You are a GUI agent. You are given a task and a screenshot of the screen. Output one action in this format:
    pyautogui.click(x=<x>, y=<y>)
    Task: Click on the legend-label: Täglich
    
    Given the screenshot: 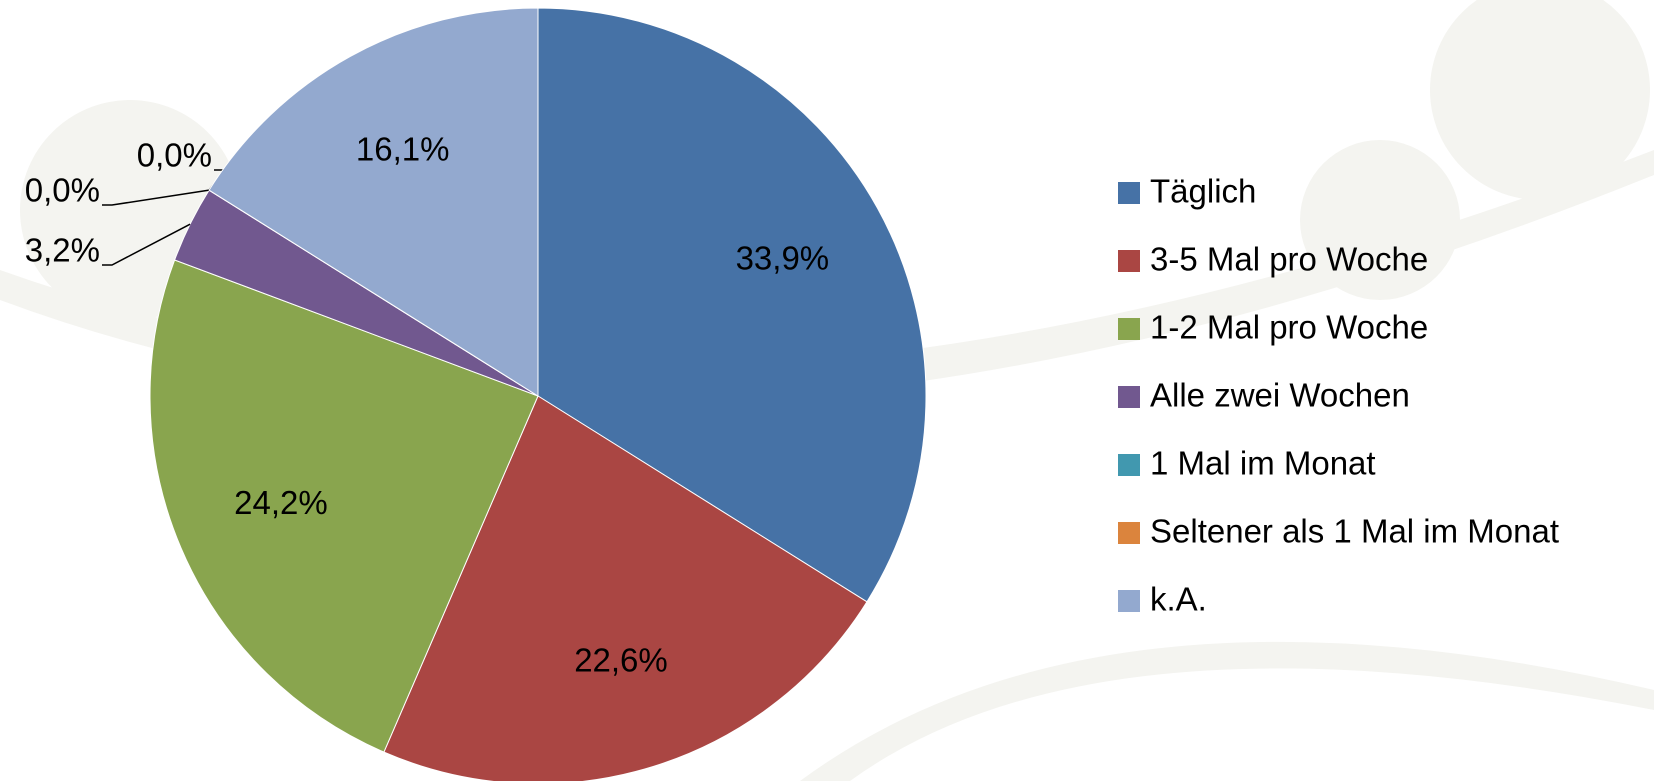 What is the action you would take?
    pyautogui.click(x=1203, y=191)
    